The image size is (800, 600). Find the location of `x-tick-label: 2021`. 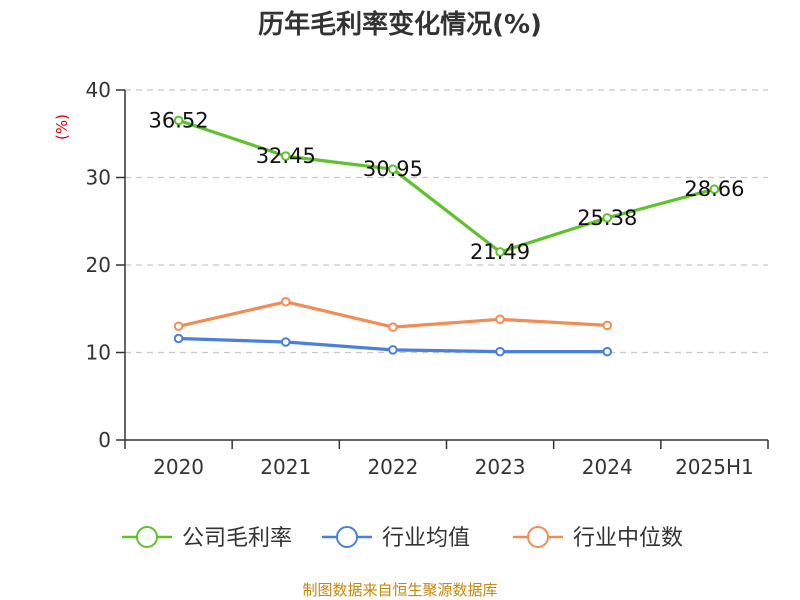

x-tick-label: 2021 is located at coordinates (285, 467).